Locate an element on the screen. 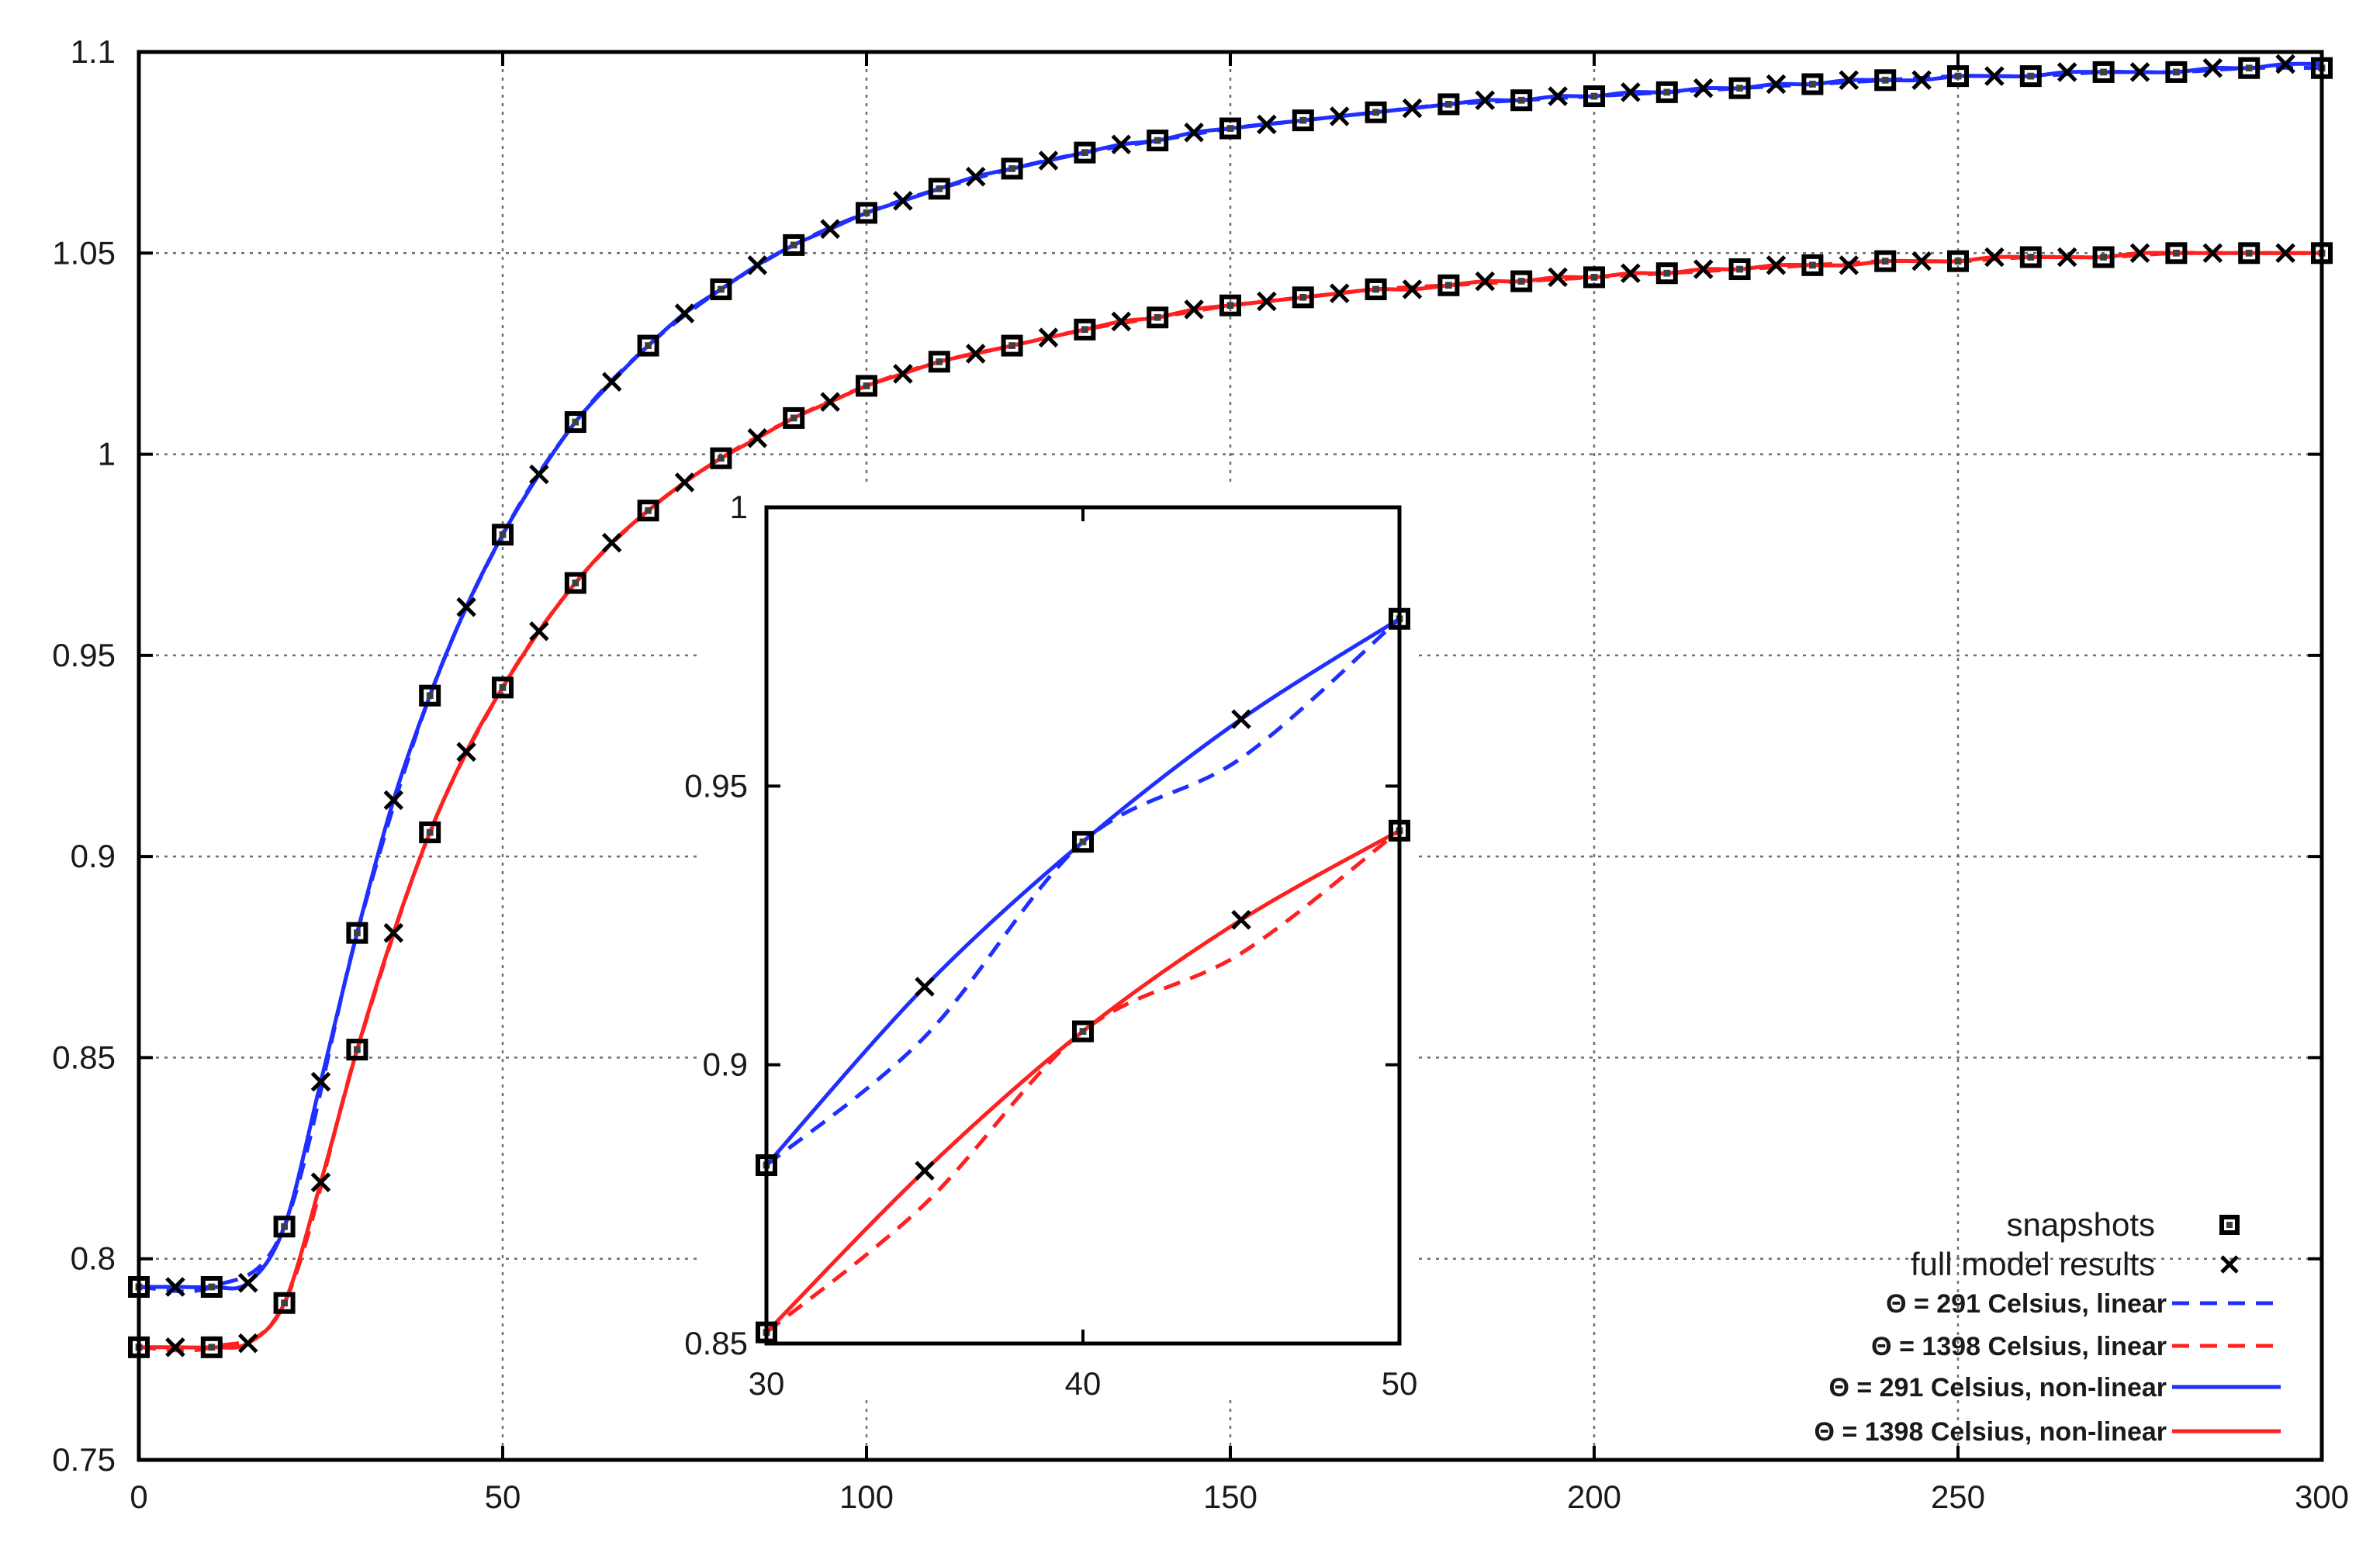  x-tick-label: 150 is located at coordinates (1230, 1497).